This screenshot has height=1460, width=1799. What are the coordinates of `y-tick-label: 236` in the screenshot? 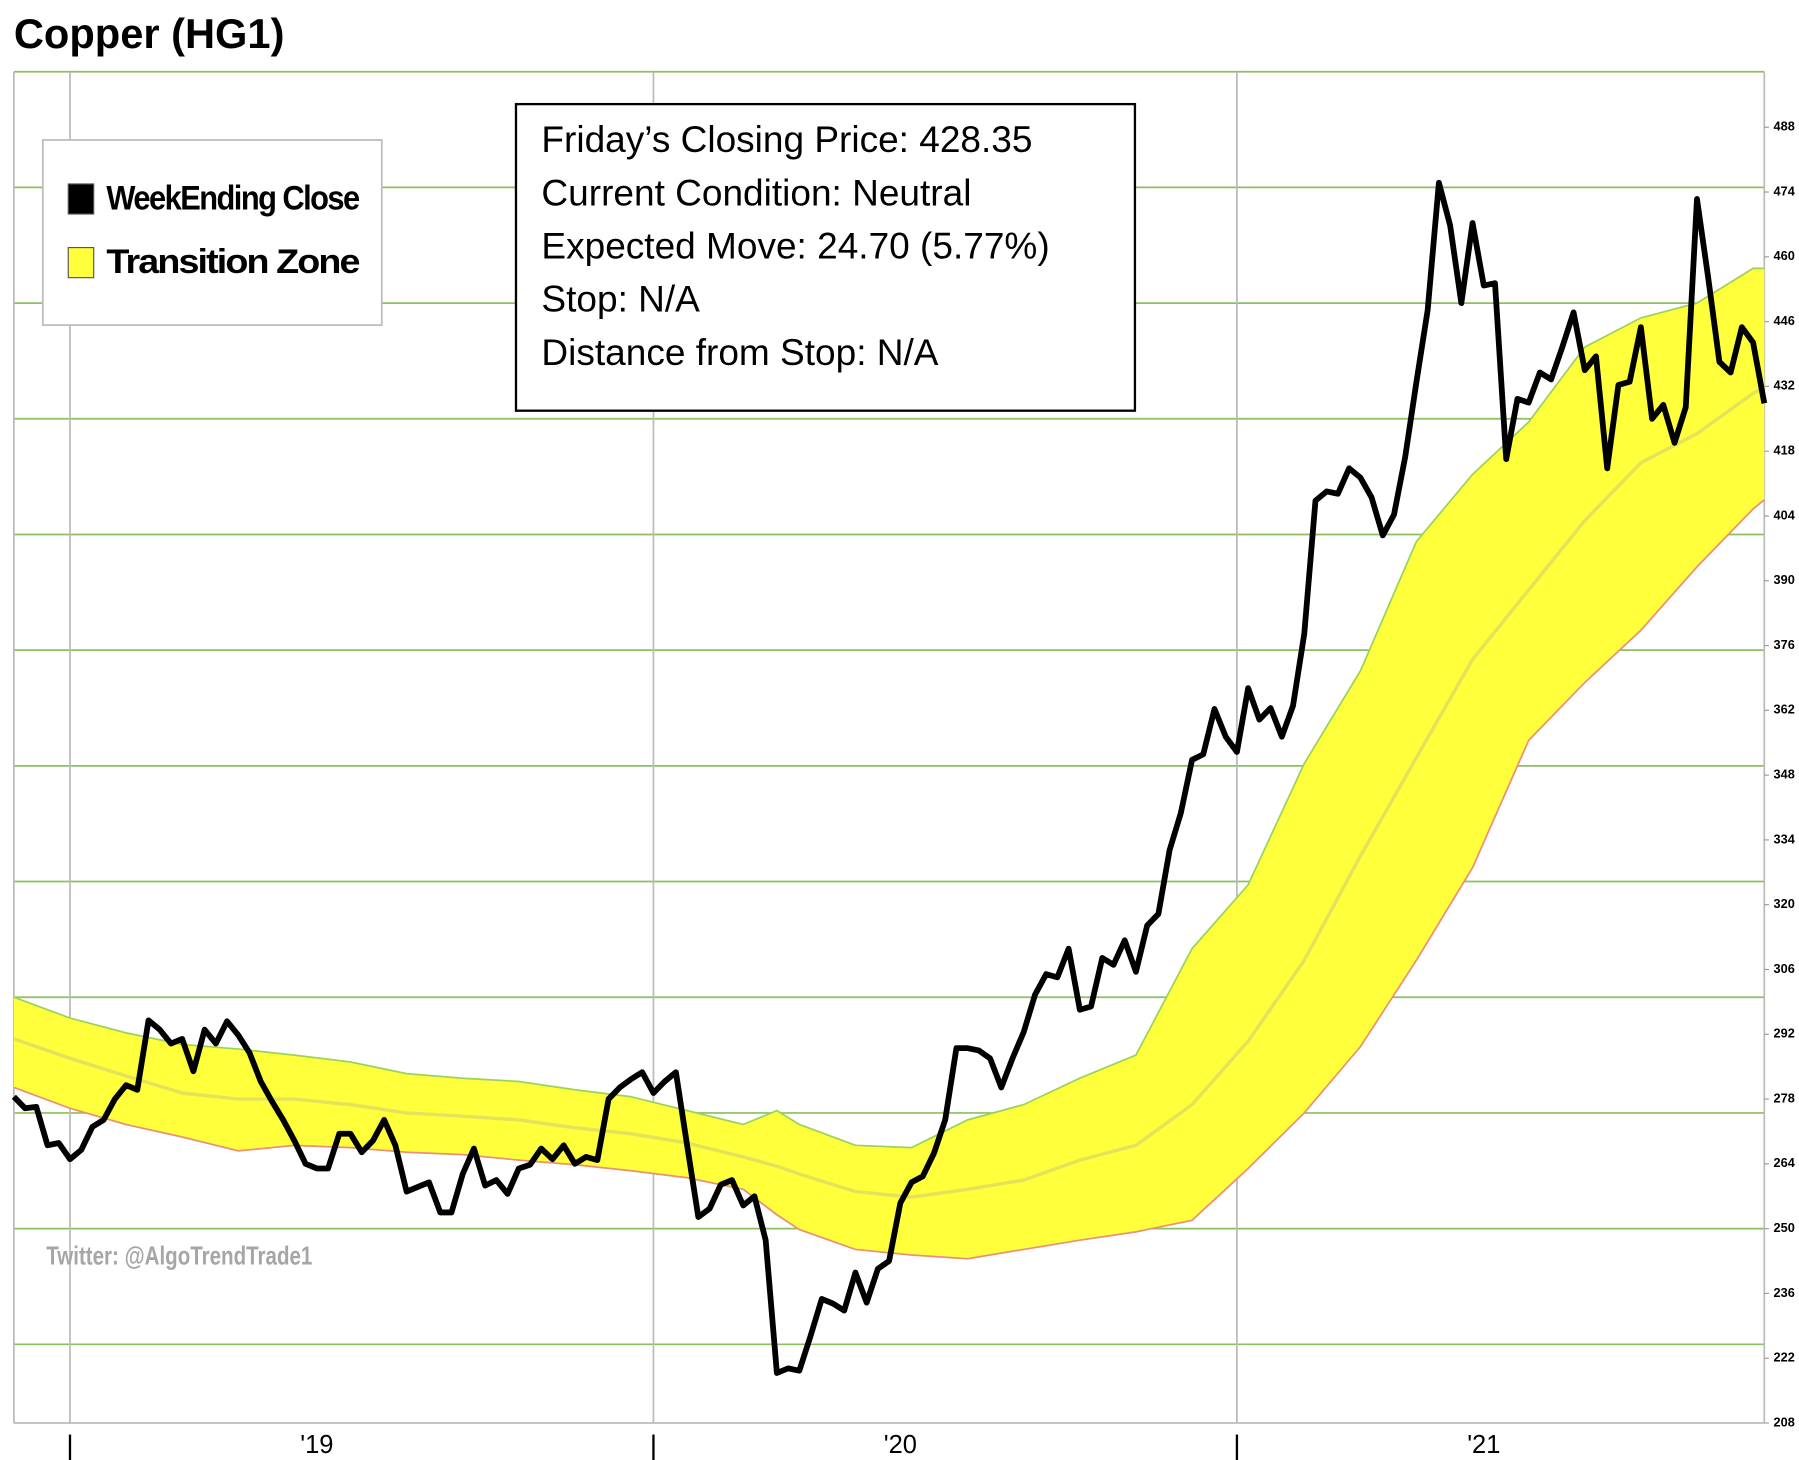 It's located at (1784, 1292).